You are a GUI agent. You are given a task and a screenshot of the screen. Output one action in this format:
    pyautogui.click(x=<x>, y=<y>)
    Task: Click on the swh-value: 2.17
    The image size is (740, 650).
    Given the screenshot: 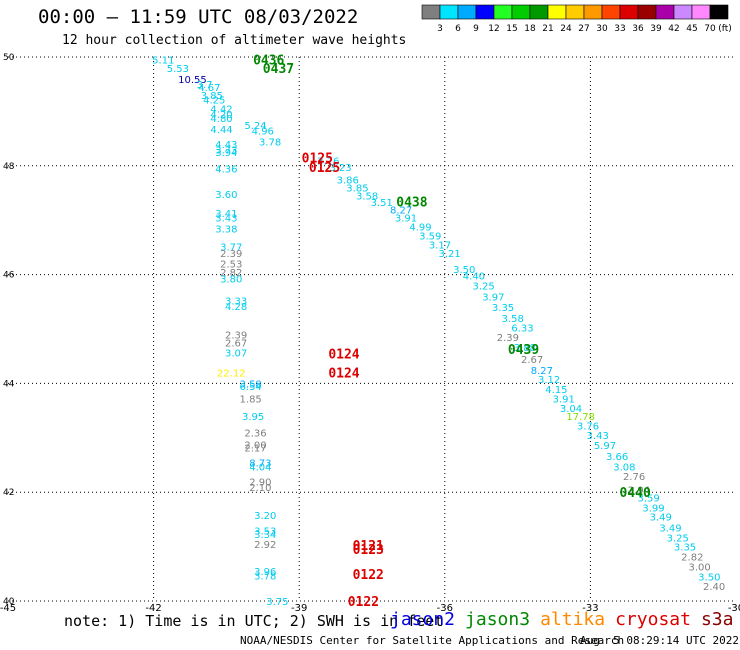 What is the action you would take?
    pyautogui.click(x=255, y=449)
    